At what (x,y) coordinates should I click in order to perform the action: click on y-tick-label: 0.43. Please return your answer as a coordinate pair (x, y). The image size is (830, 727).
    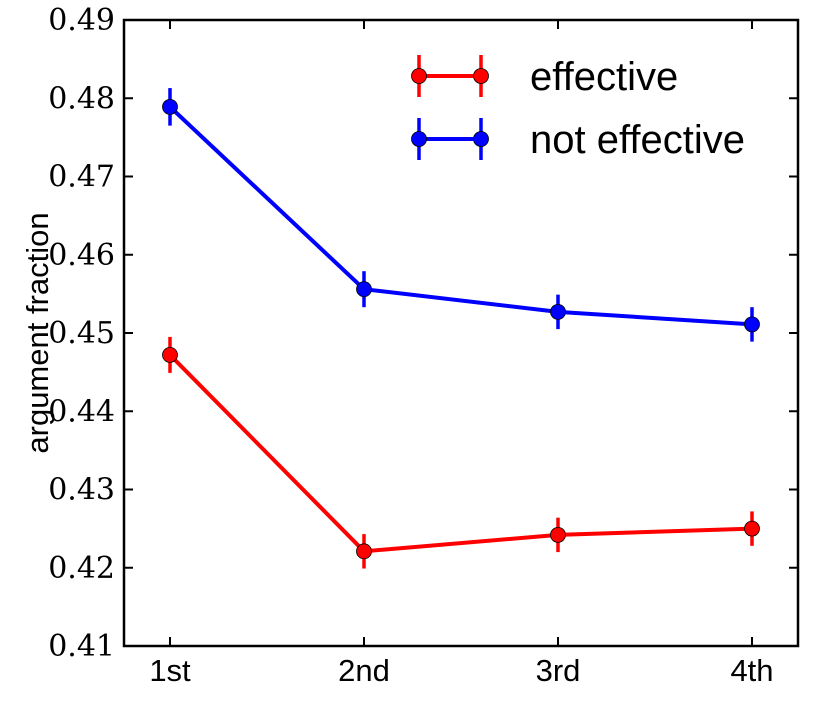
    Looking at the image, I should click on (81, 490).